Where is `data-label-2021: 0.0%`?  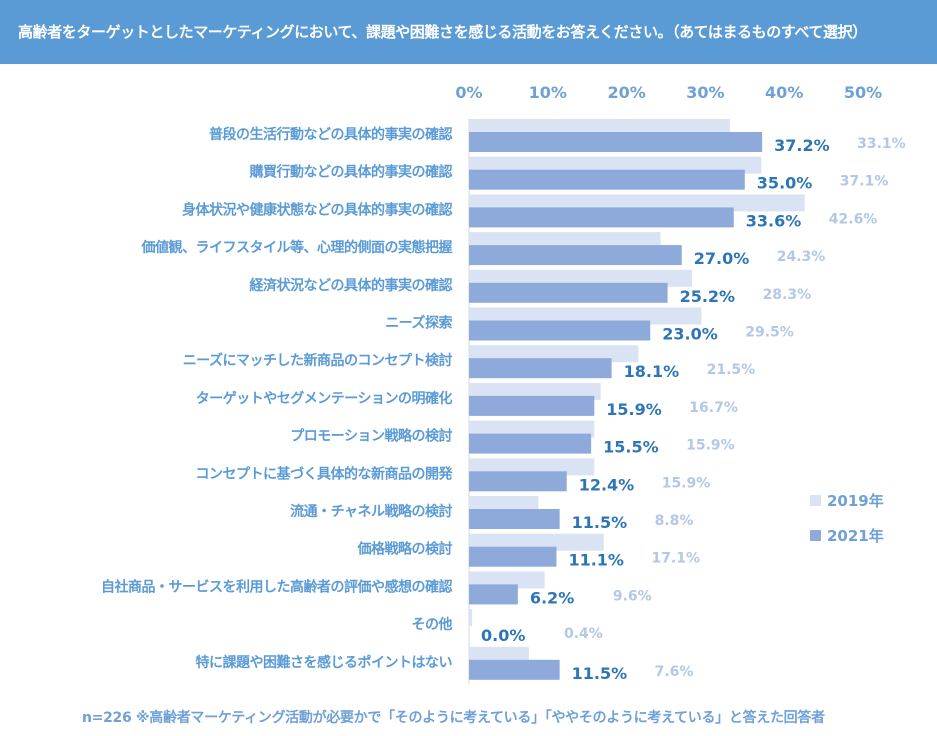
data-label-2021: 0.0% is located at coordinates (503, 635).